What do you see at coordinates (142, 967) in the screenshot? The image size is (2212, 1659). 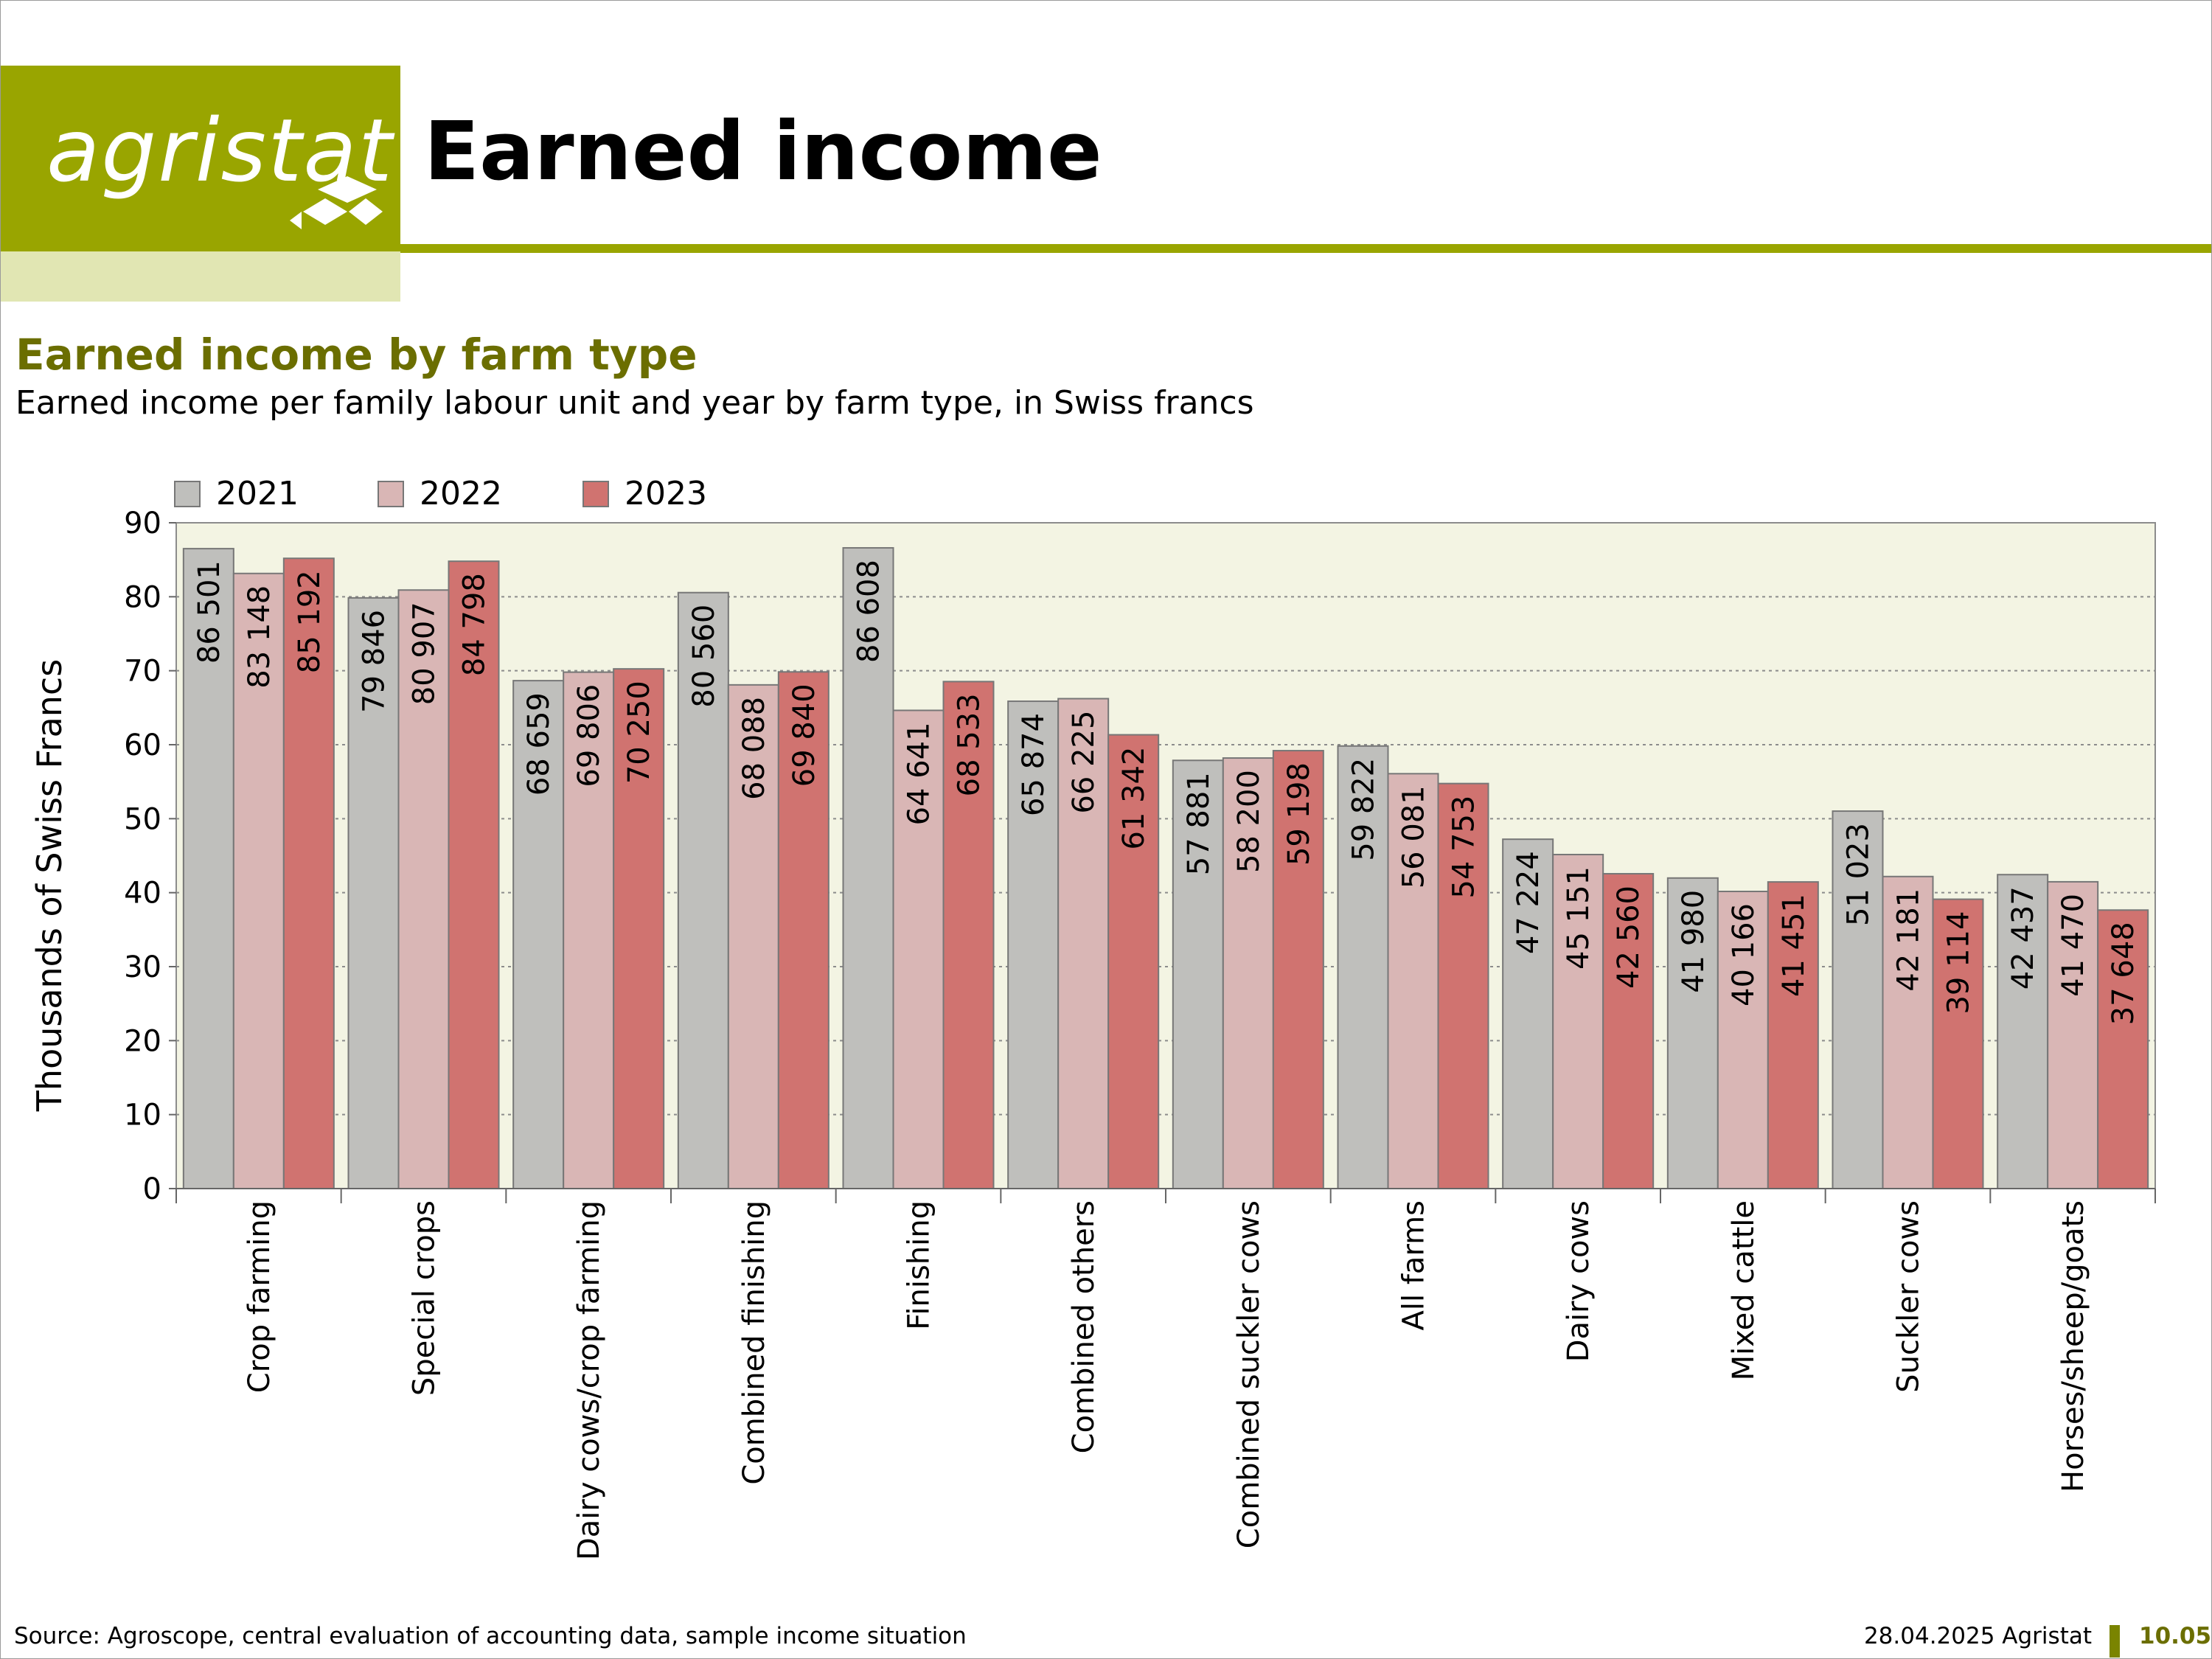 I see `y-tick-label: 30` at bounding box center [142, 967].